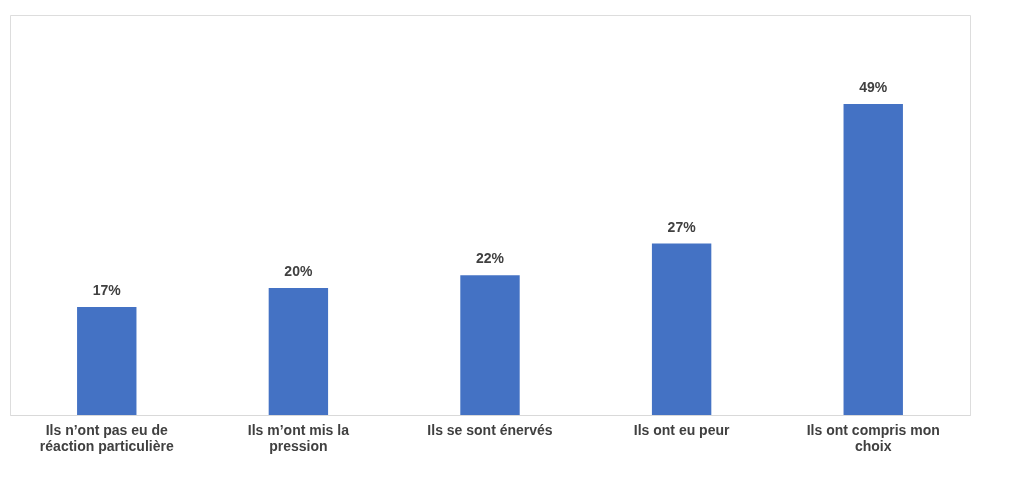  Describe the element at coordinates (682, 226) in the screenshot. I see `data-label: 27%` at that location.